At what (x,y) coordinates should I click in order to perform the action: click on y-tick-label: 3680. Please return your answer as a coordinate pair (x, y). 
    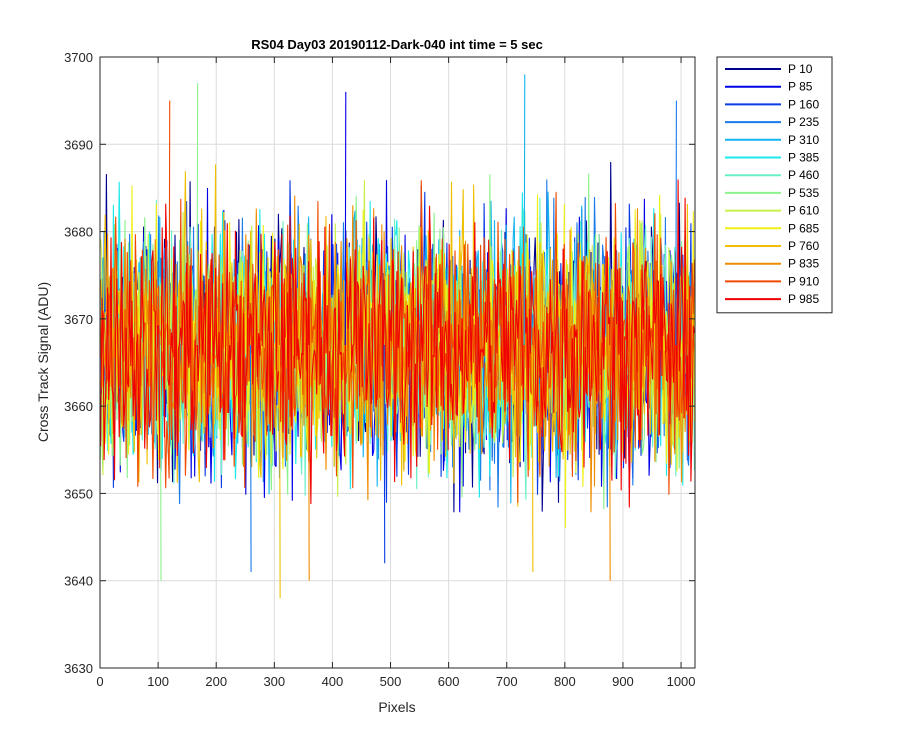
    Looking at the image, I should click on (78, 232).